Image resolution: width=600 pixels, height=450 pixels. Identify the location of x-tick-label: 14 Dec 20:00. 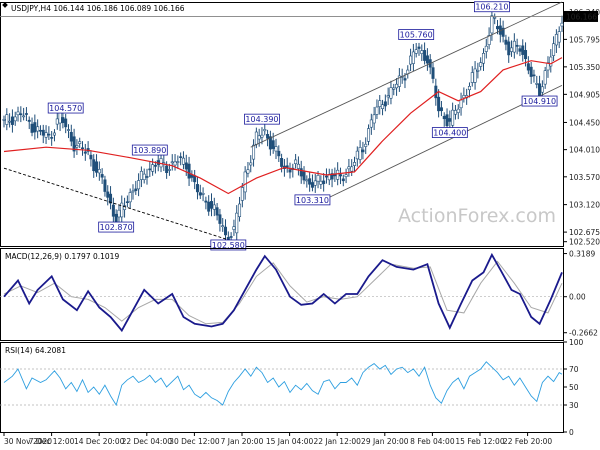
(99, 441).